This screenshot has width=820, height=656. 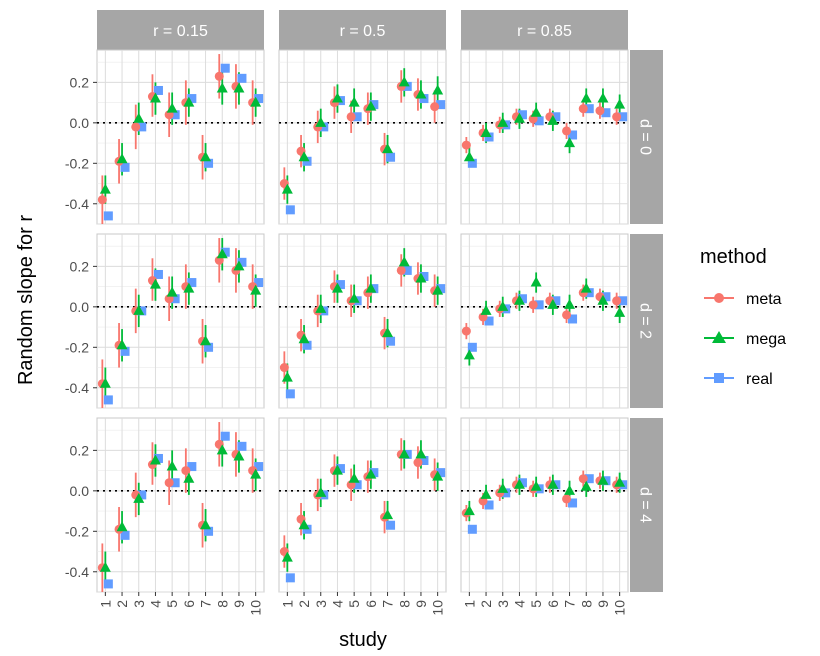 I want to click on y-axis-title: Random slope for r, so click(x=26, y=300).